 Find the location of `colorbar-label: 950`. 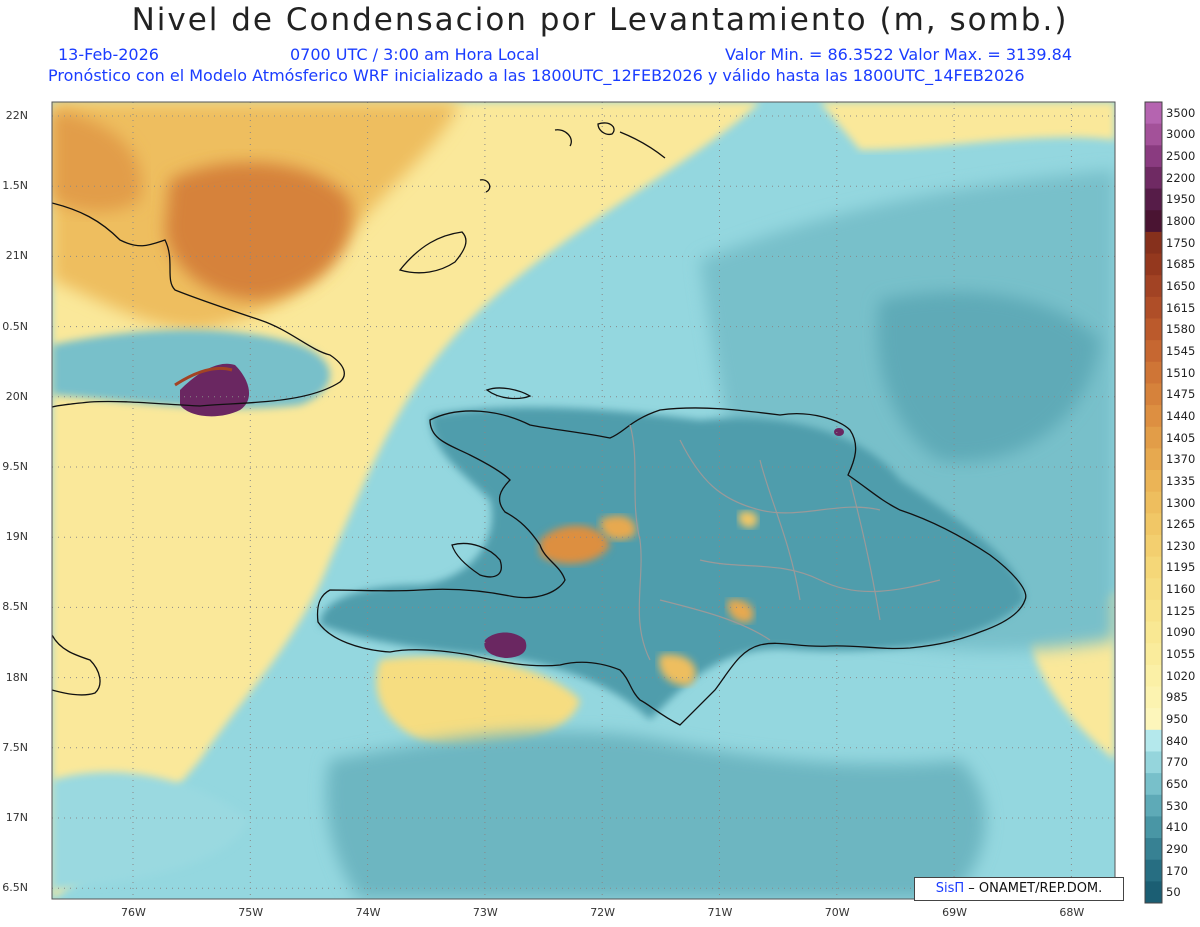

colorbar-label: 950 is located at coordinates (1177, 718).